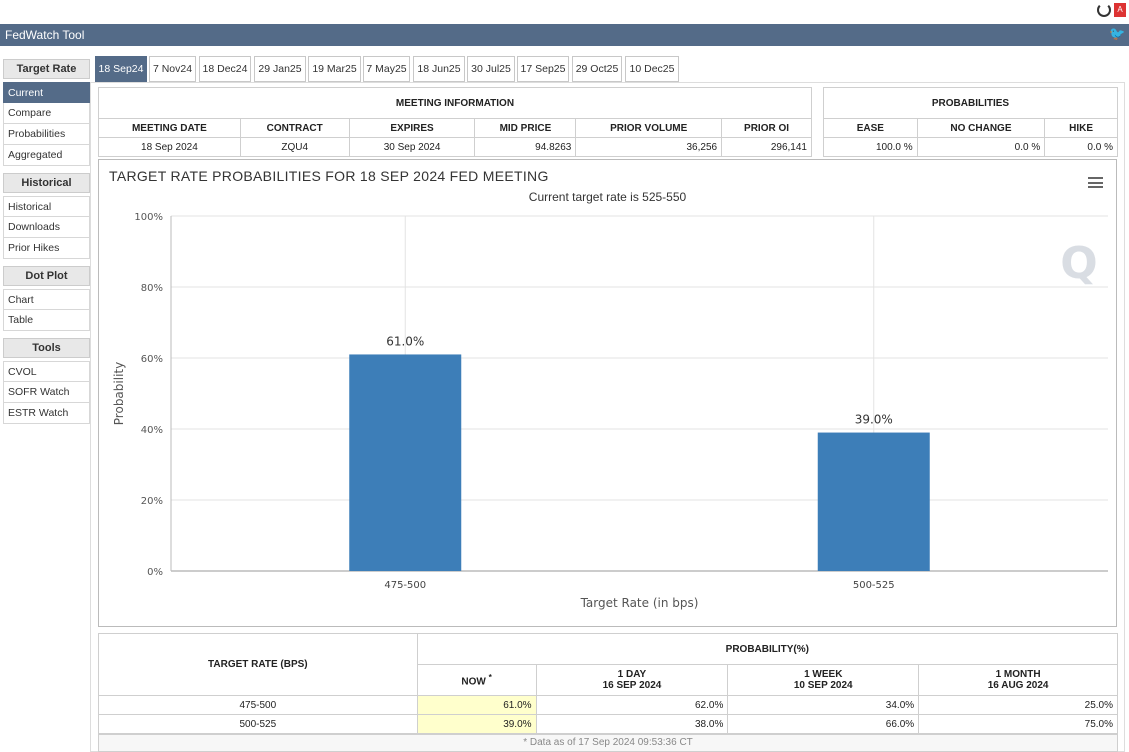 Image resolution: width=1129 pixels, height=752 pixels. What do you see at coordinates (1117, 33) in the screenshot?
I see `twitter-icon: 🐦` at bounding box center [1117, 33].